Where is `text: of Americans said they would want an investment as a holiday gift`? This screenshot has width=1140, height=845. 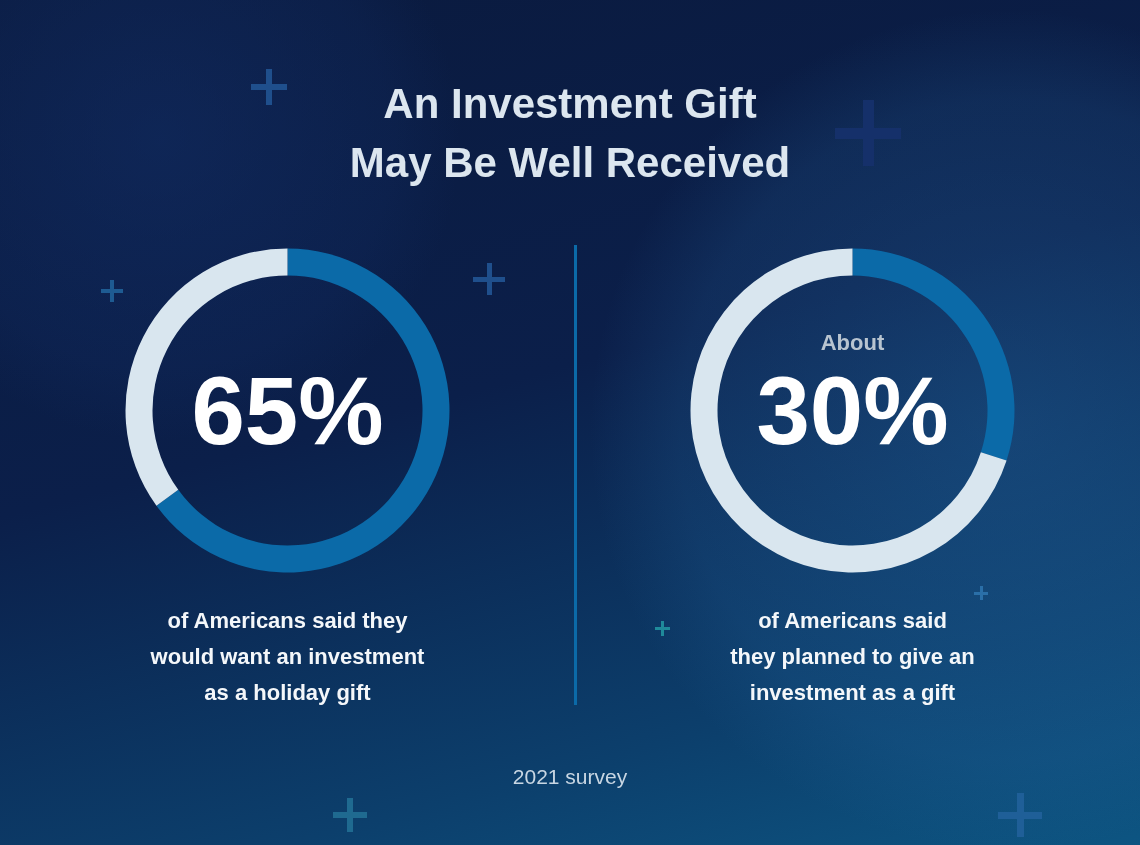 text: of Americans said they would want an investment as a holiday gift is located at coordinates (287, 657).